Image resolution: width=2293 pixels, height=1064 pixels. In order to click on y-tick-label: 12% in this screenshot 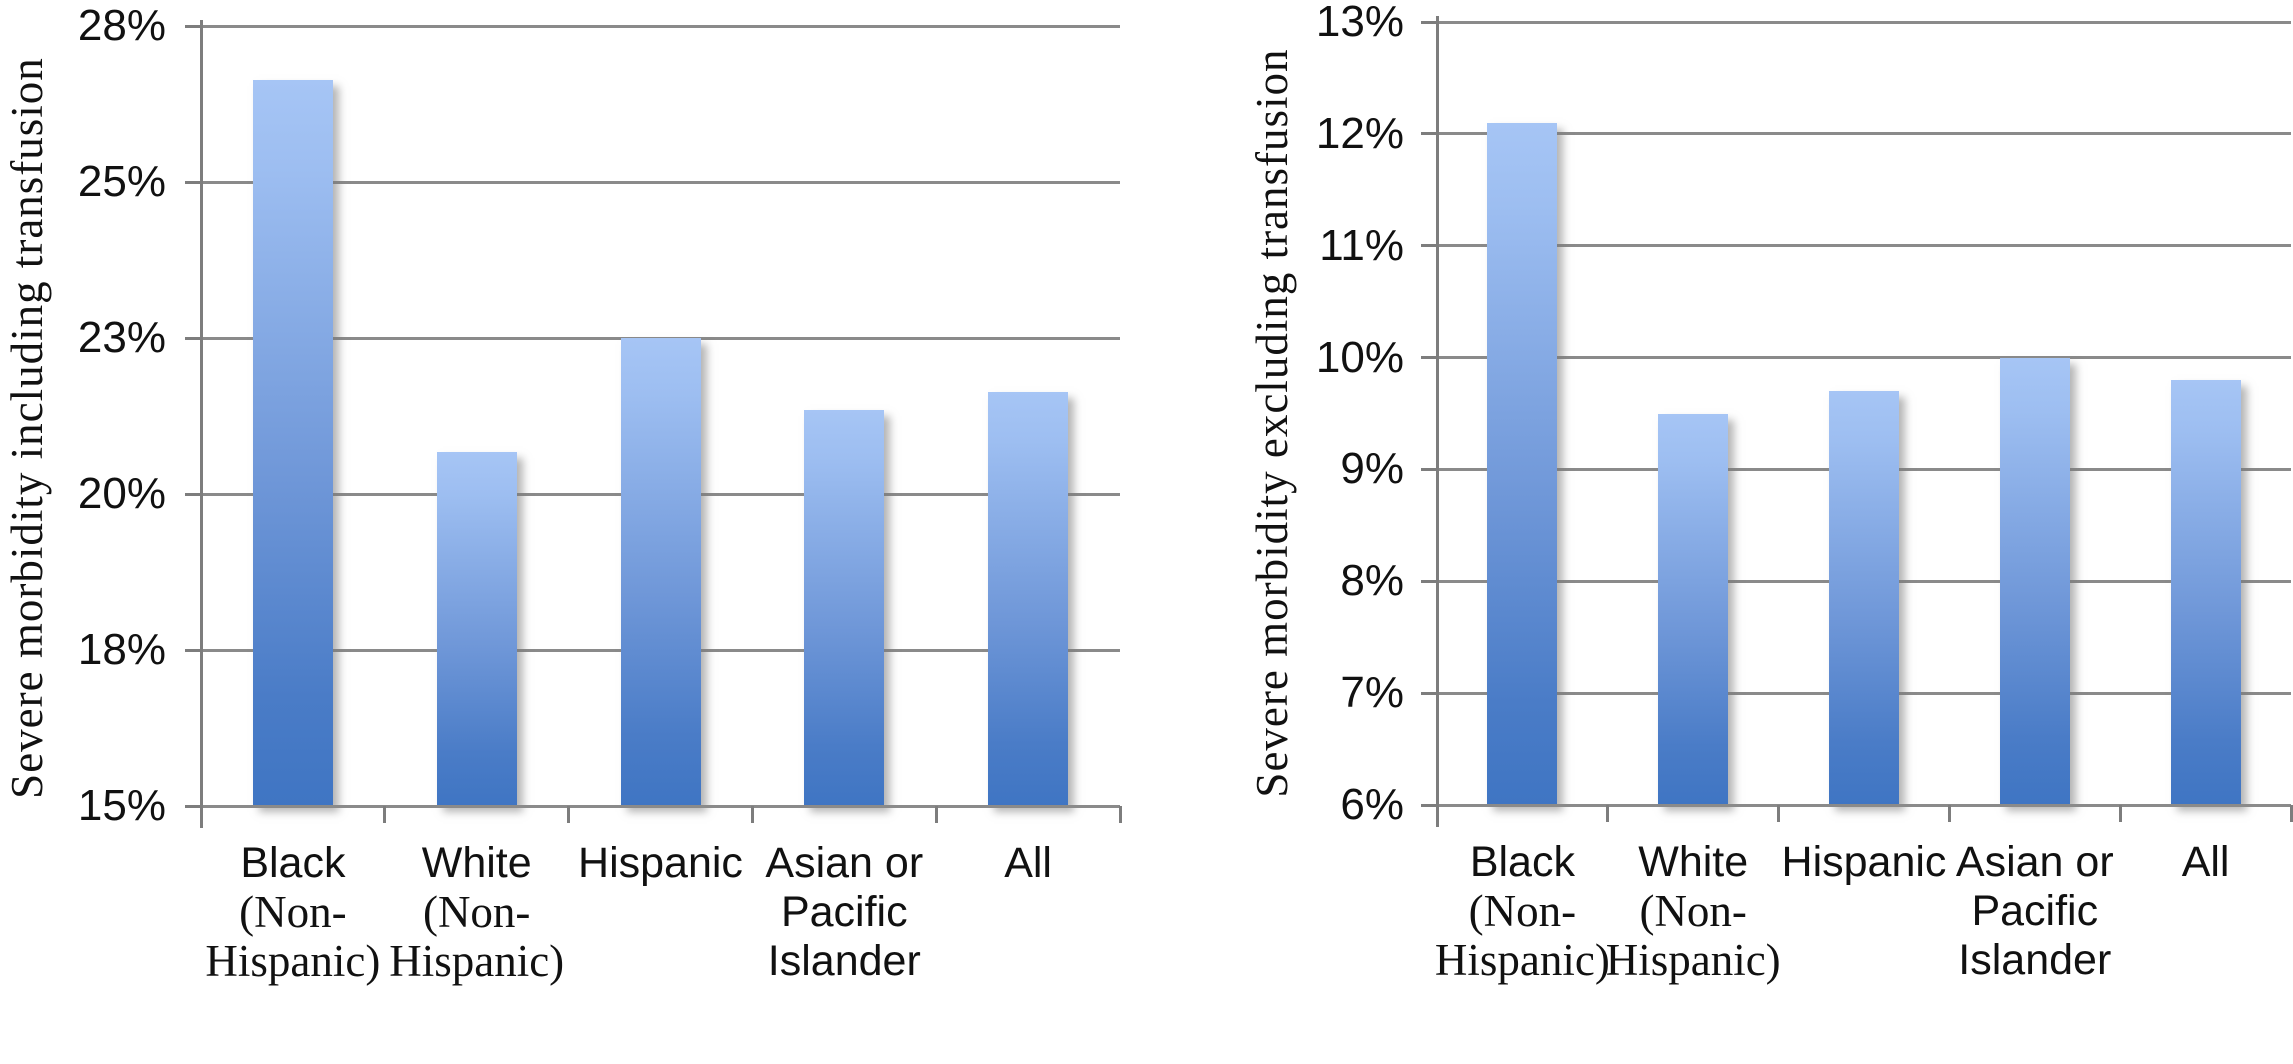, I will do `click(1359, 133)`.